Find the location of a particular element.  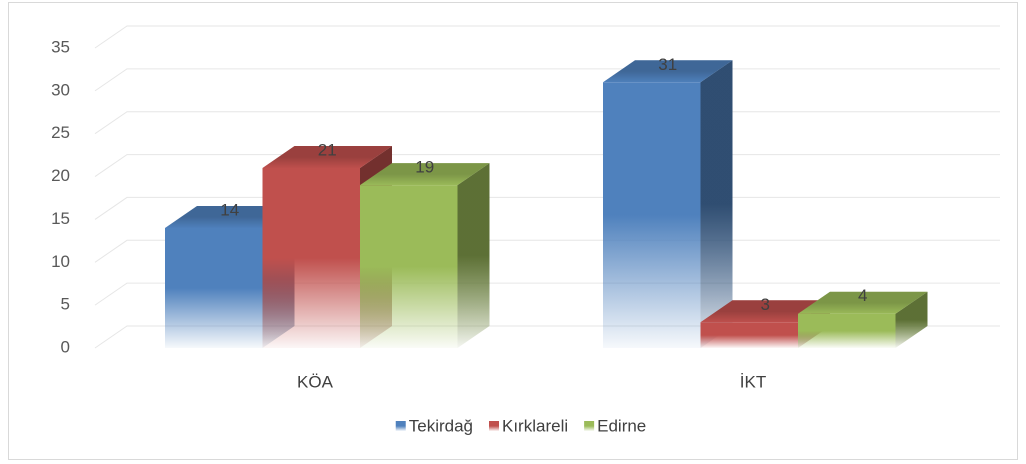

y-tick-label: 20 is located at coordinates (60, 175).